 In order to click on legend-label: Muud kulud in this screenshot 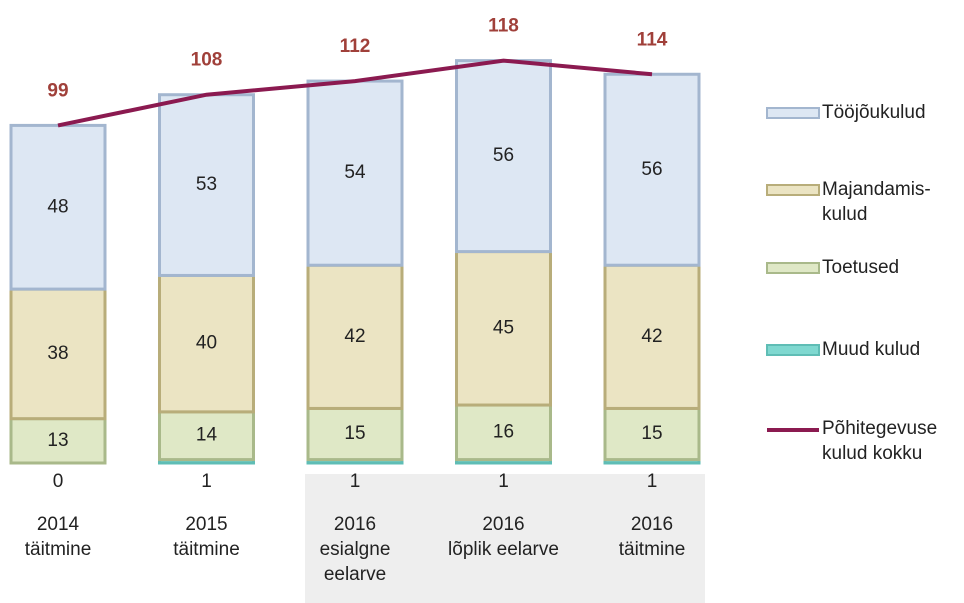, I will do `click(871, 349)`.